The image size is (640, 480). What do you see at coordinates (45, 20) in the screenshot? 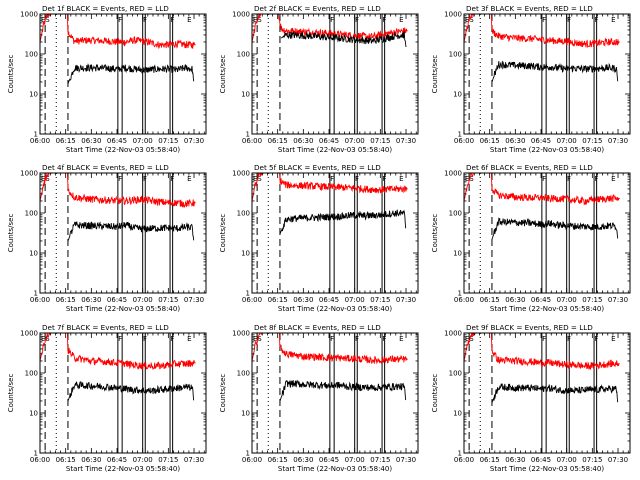
I see `marker-label: ES` at bounding box center [45, 20].